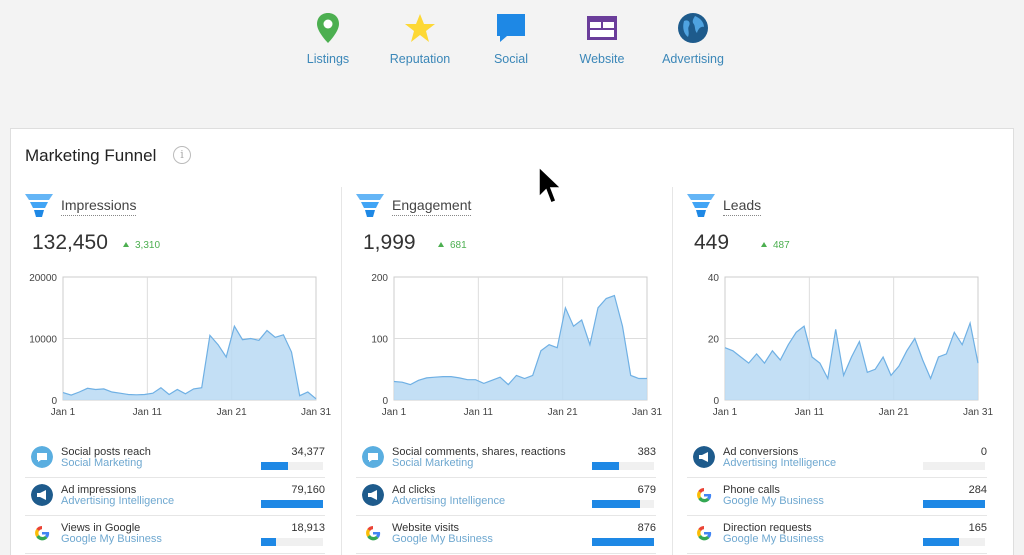  I want to click on total-value: 132,450, so click(70, 242).